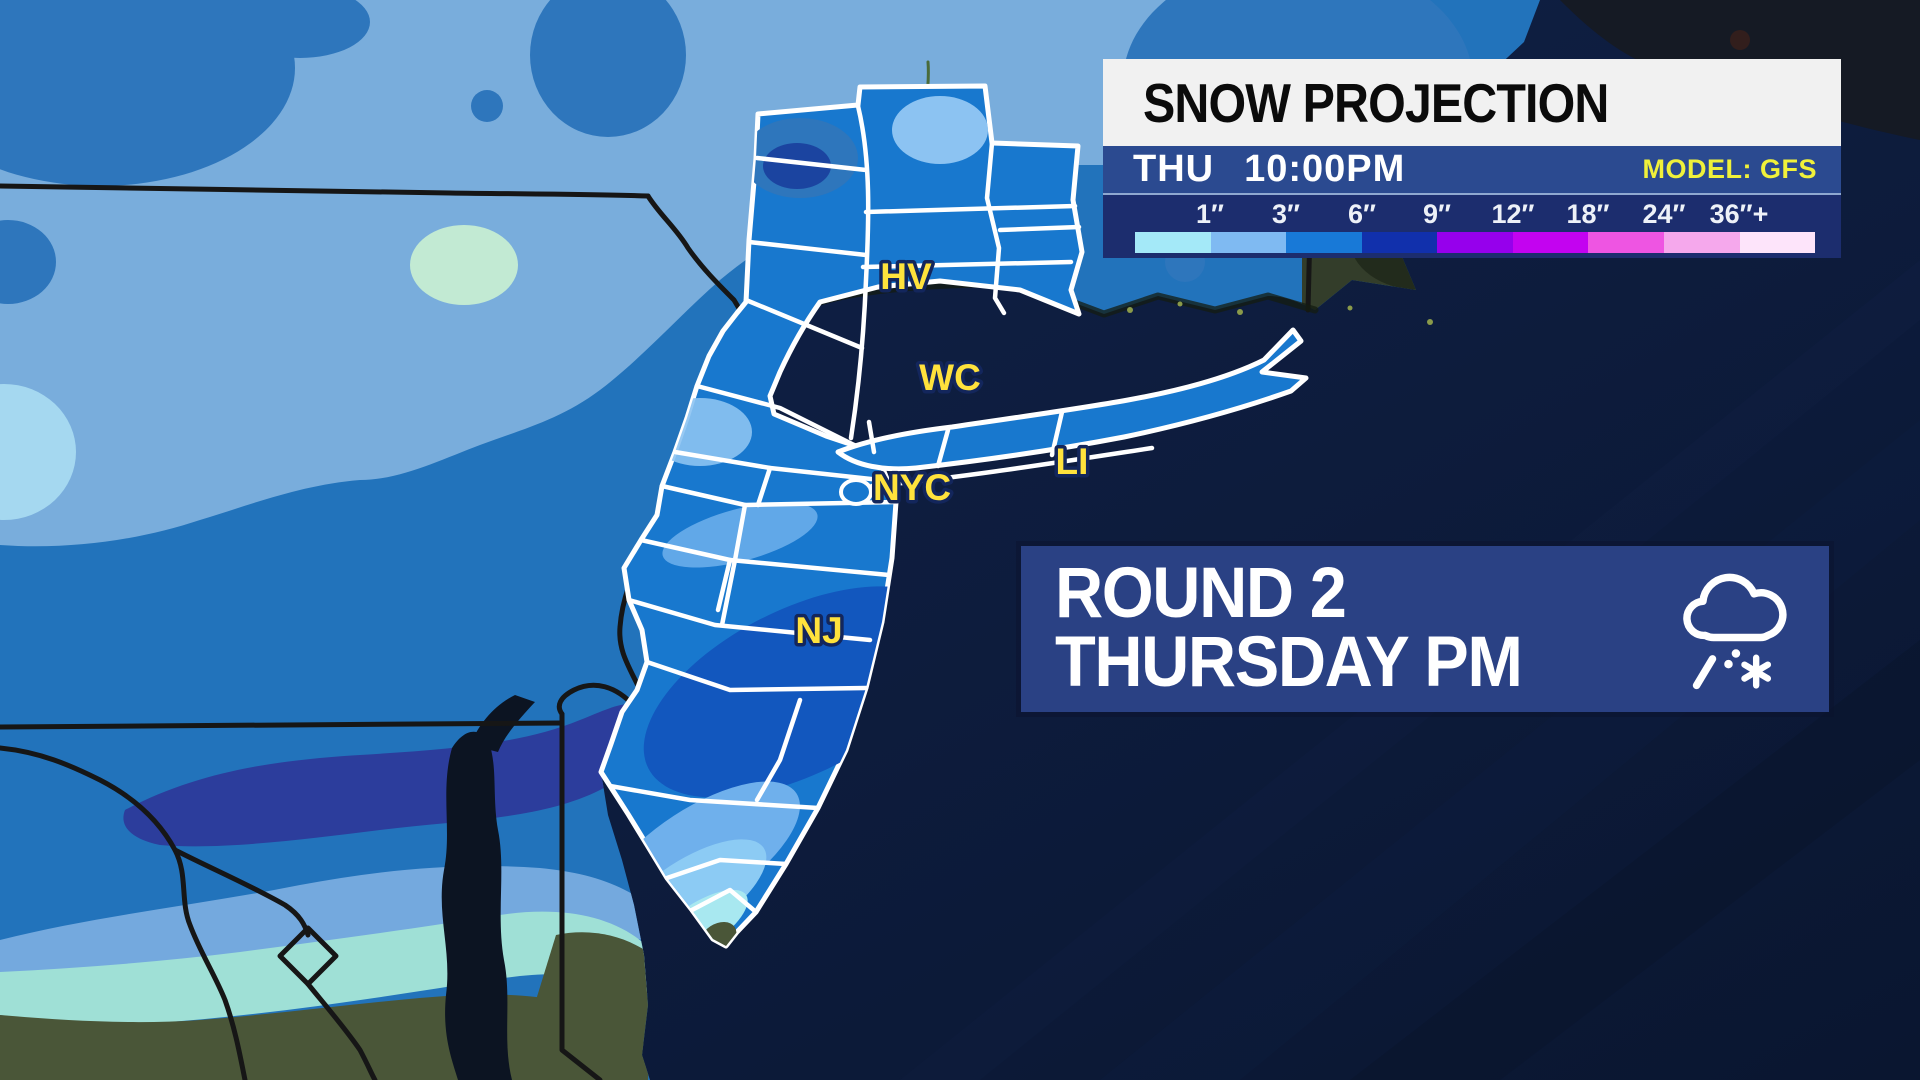 The height and width of the screenshot is (1080, 1920). Describe the element at coordinates (912, 487) in the screenshot. I see `label-nyc: NYC` at that location.